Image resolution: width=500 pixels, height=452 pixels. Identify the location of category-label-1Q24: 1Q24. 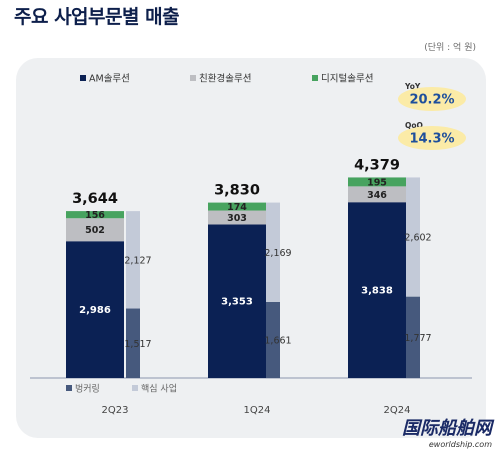
(257, 410).